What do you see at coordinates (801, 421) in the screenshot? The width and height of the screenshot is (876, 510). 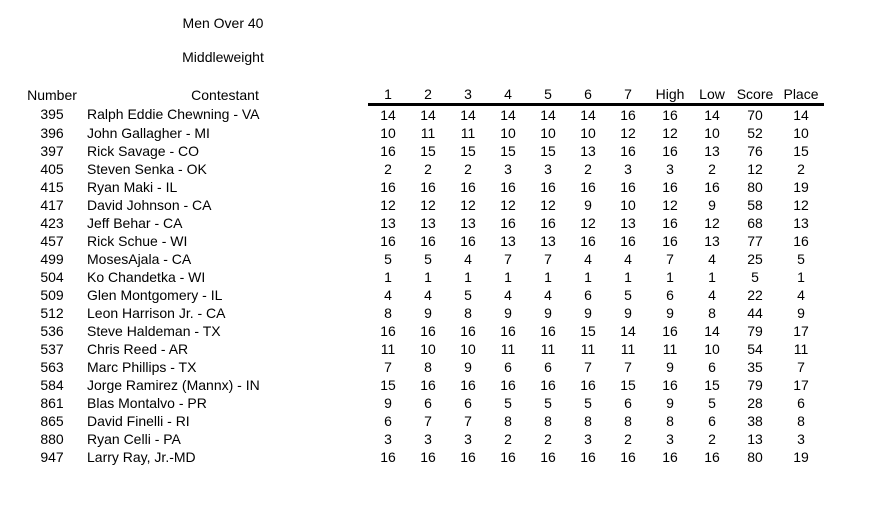 I see `cell-place: 8` at bounding box center [801, 421].